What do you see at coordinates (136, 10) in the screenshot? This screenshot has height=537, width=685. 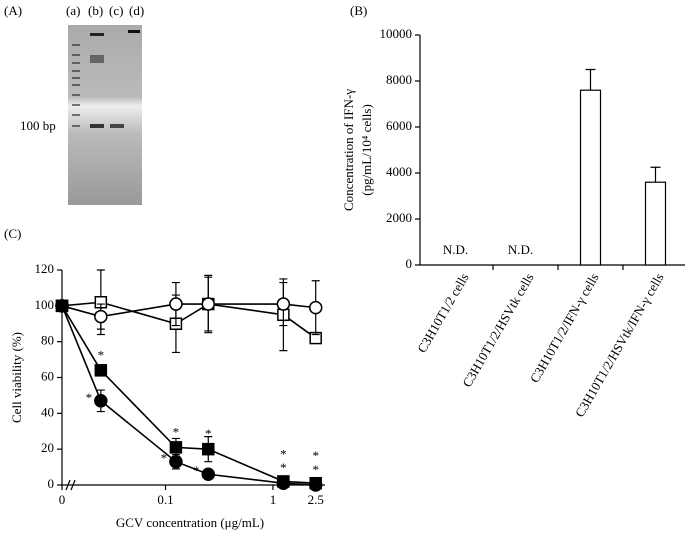 I see `lane-label: (d)` at bounding box center [136, 10].